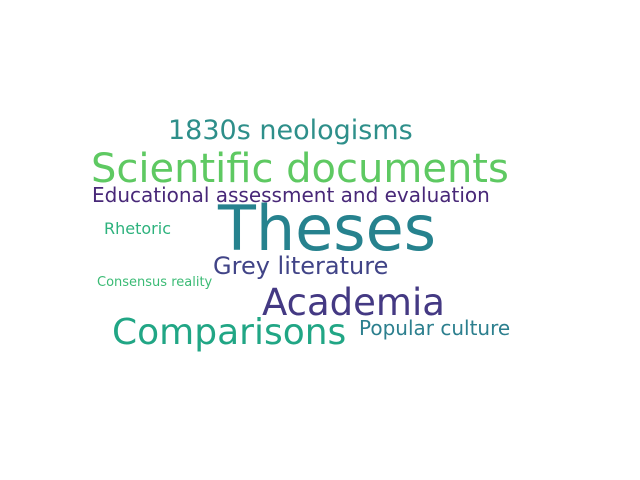 The image size is (640, 480). I want to click on word-scientific-documents: Scientific documents, so click(300, 169).